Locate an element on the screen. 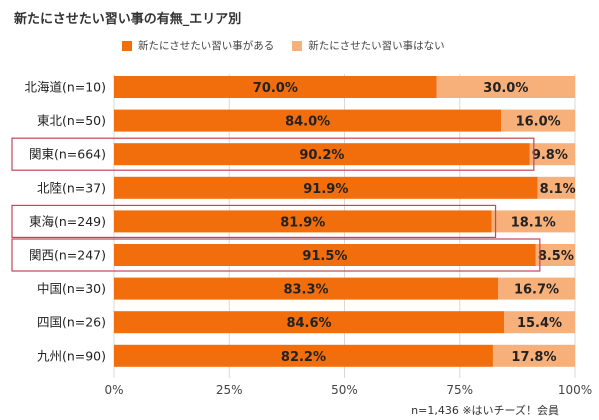 The image size is (599, 420). category-label: 北海道(n=10) is located at coordinates (65, 87).